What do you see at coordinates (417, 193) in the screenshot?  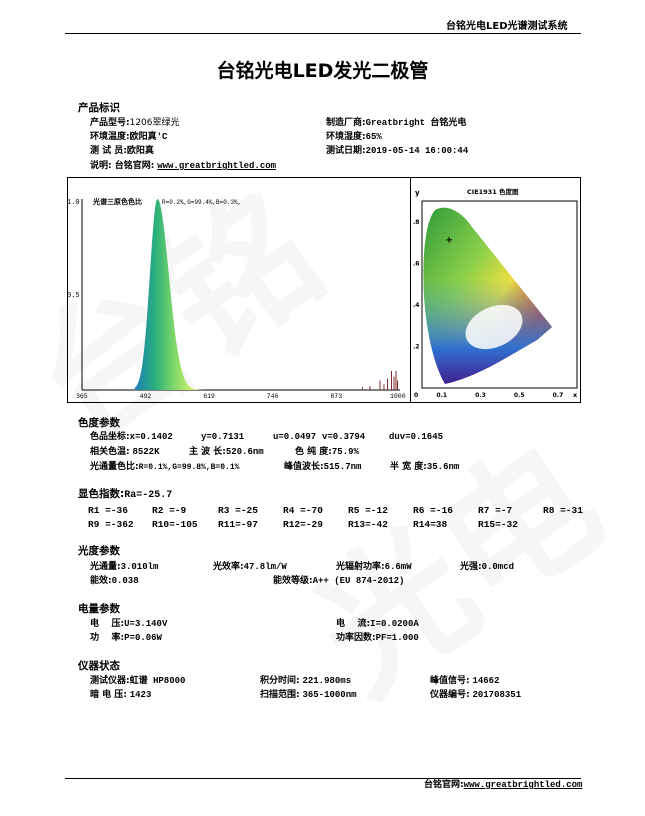 I see `cie-y-label: y` at bounding box center [417, 193].